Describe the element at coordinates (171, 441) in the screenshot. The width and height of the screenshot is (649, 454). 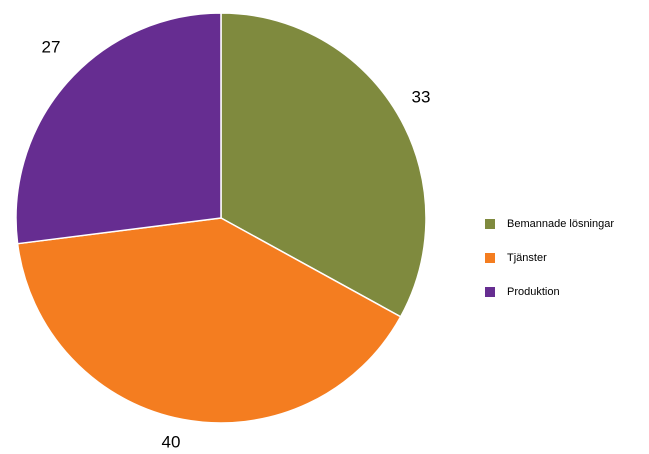
I see `data-label: 40` at that location.